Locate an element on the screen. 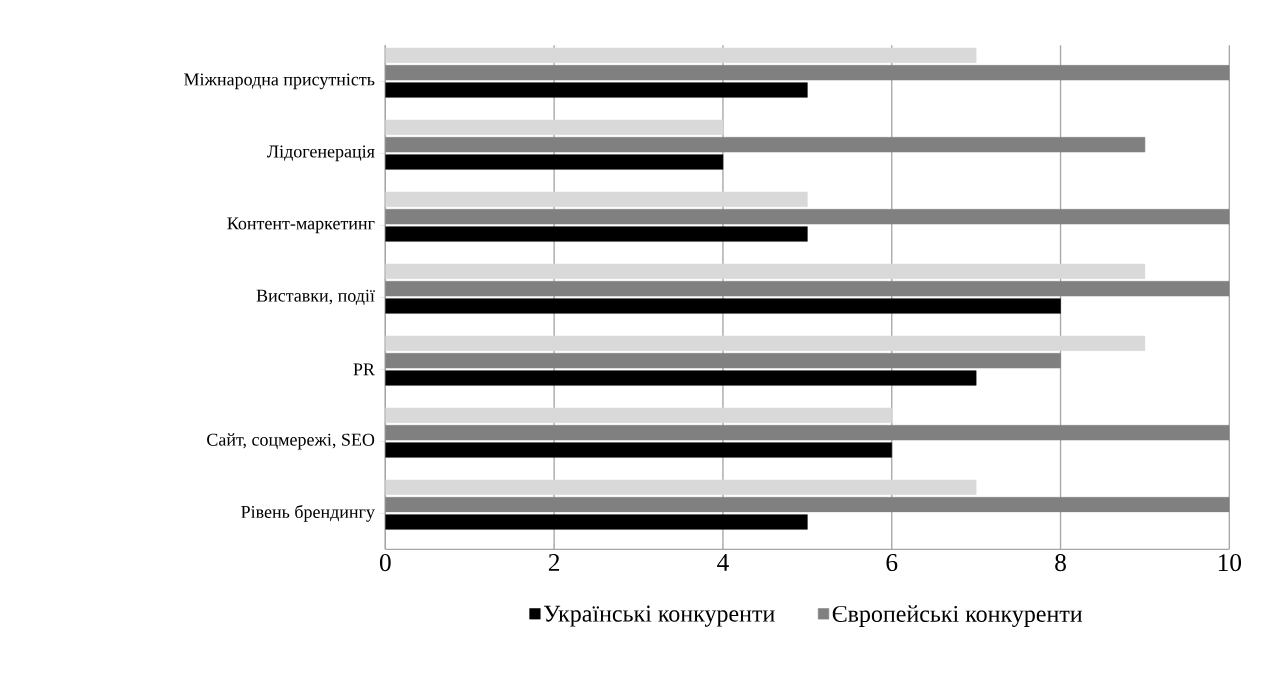 The height and width of the screenshot is (693, 1285). x-tick-label: 0 is located at coordinates (385, 563).